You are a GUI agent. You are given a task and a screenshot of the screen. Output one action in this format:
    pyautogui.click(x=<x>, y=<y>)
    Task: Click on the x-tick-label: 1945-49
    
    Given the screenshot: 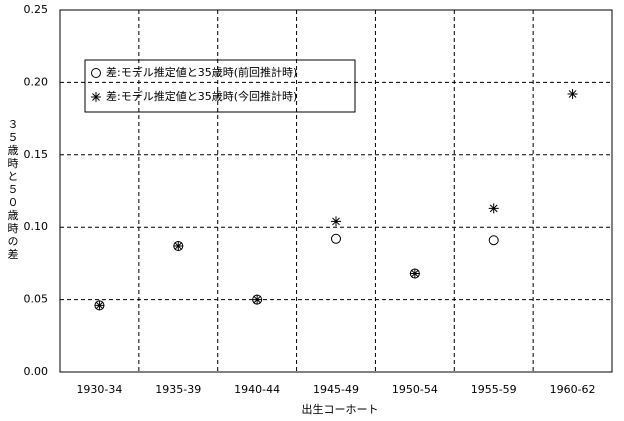 What is the action you would take?
    pyautogui.click(x=336, y=389)
    